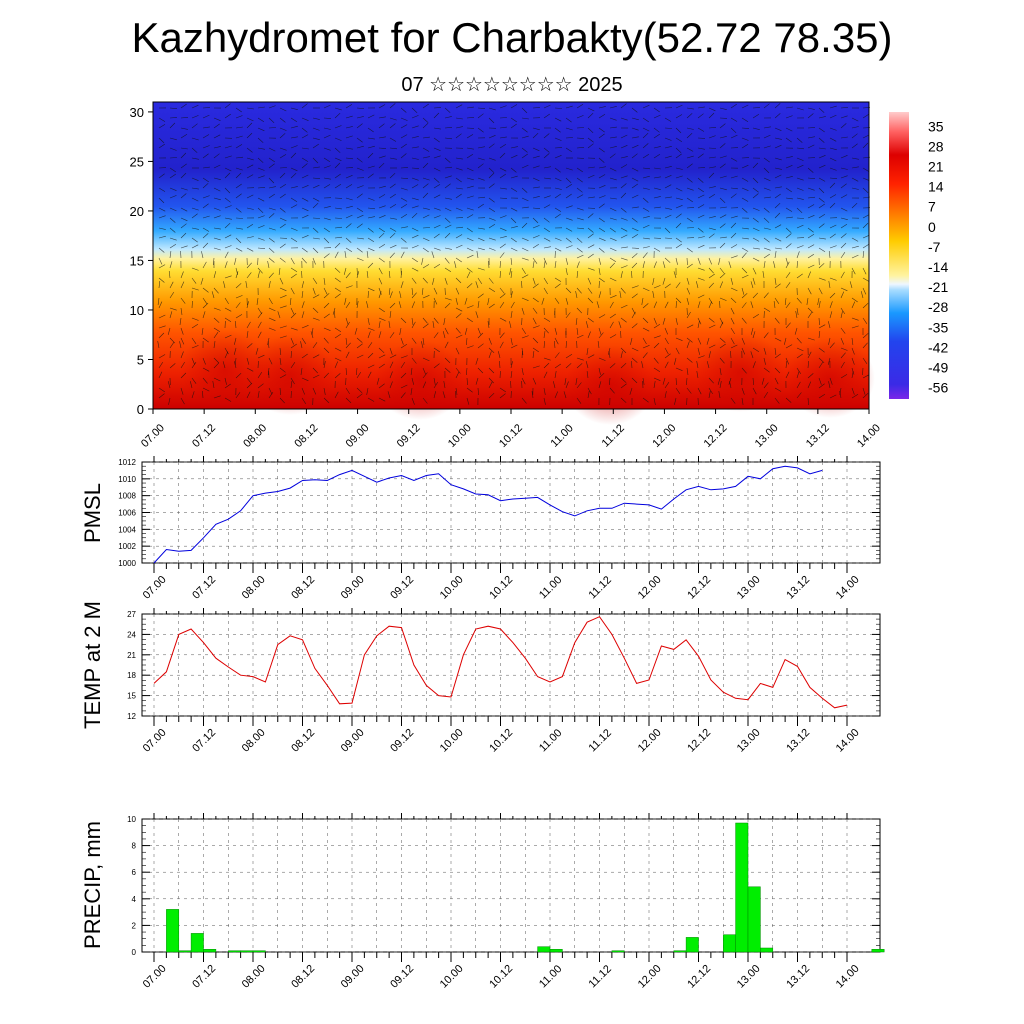  What do you see at coordinates (798, 588) in the screenshot?
I see `x-tick-label: 13.12` at bounding box center [798, 588].